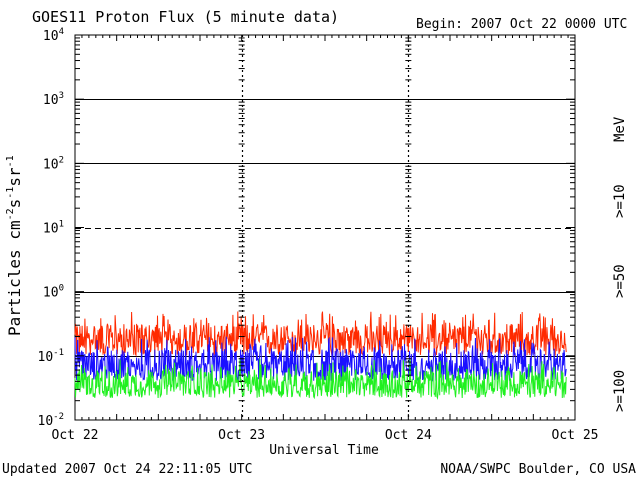  I want to click on legend-ge50: >=50, so click(620, 281).